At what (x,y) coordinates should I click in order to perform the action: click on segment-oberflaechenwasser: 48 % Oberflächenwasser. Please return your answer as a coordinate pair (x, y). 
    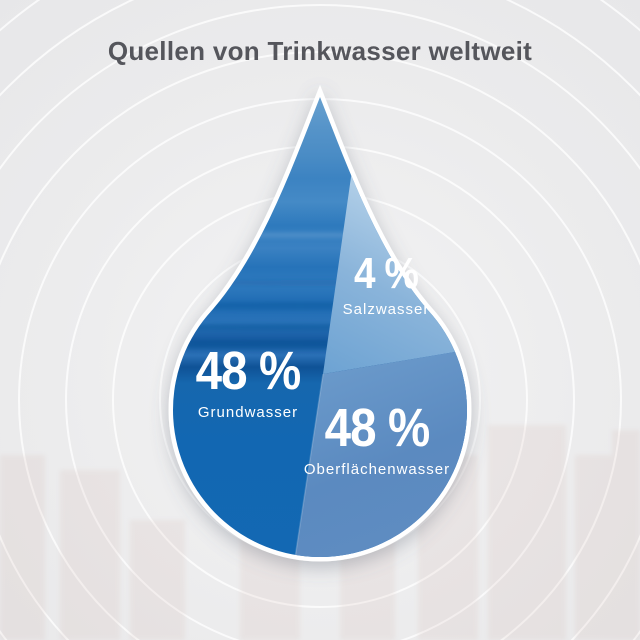
    Looking at the image, I should click on (377, 438).